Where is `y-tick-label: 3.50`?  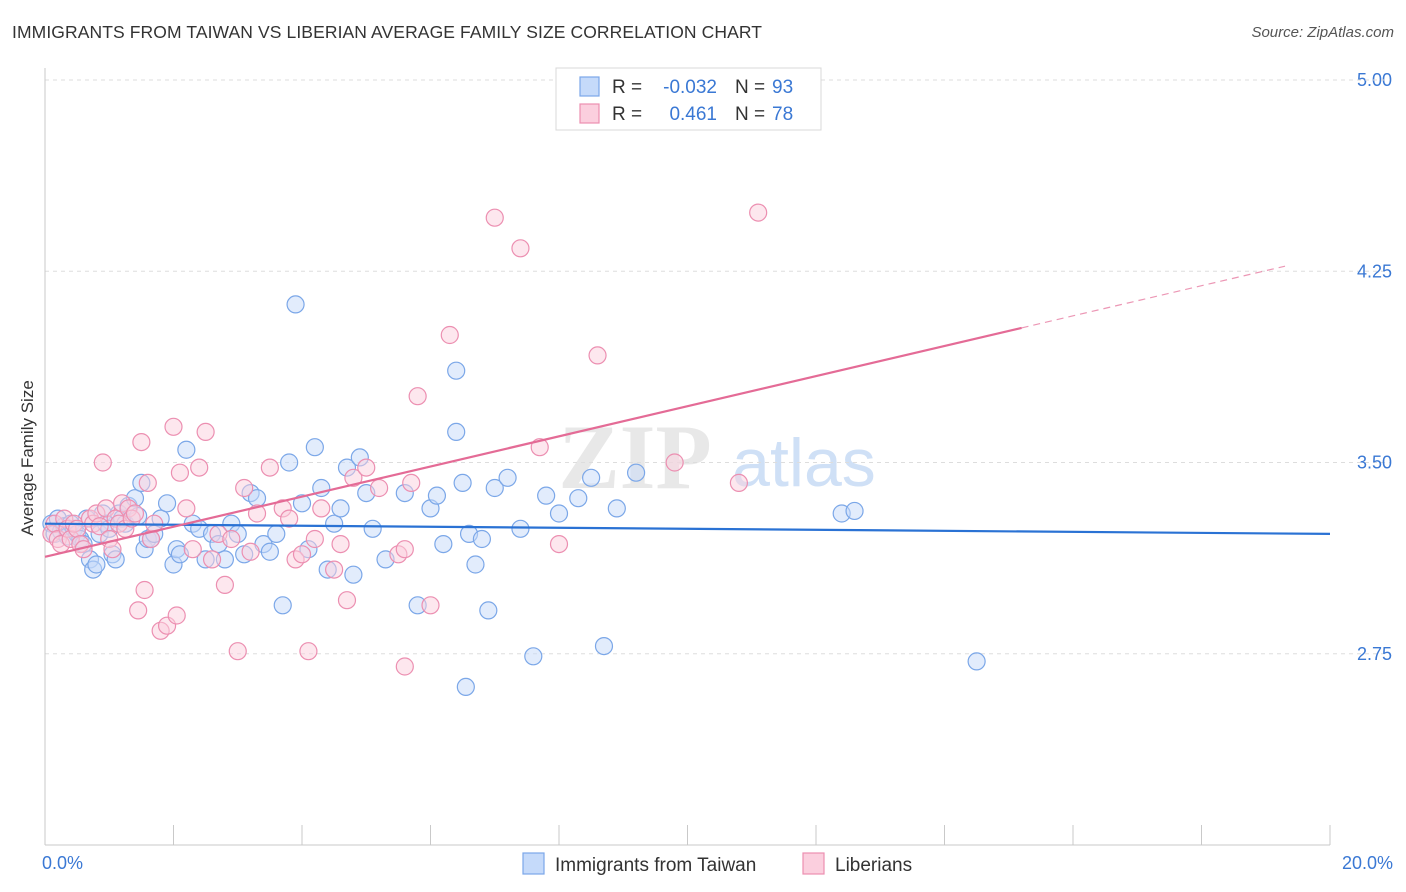 y-tick-label: 3.50 is located at coordinates (1374, 463).